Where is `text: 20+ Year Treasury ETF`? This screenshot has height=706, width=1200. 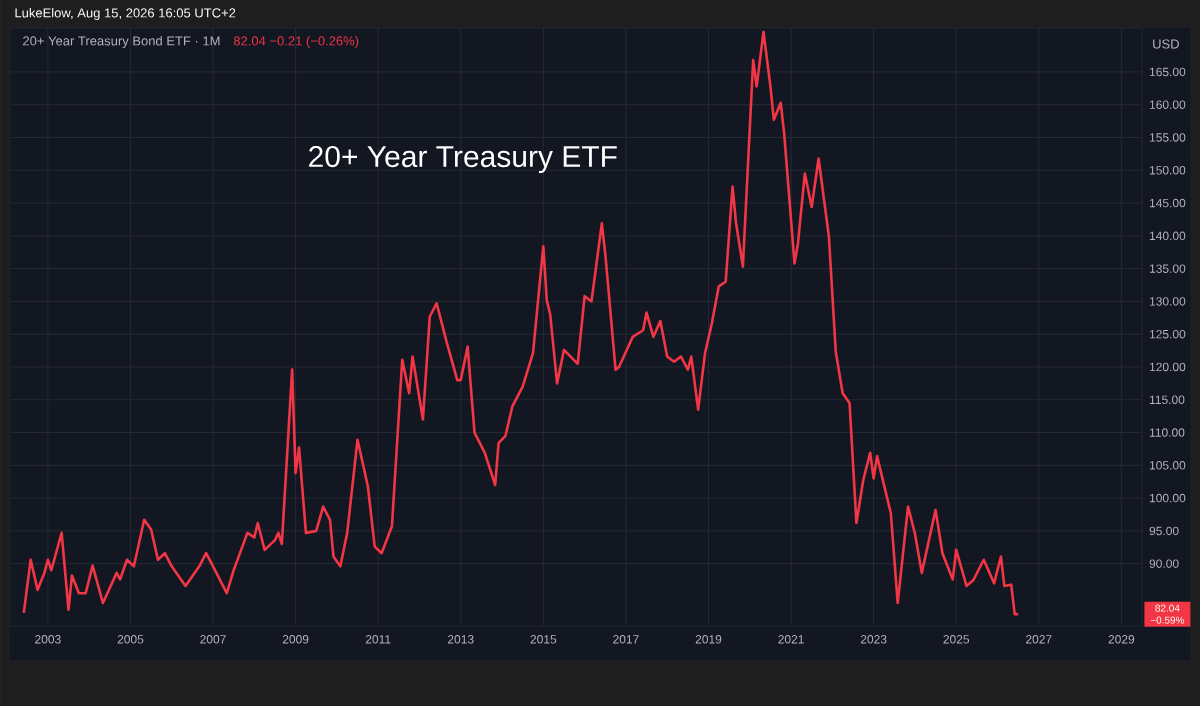
text: 20+ Year Treasury ETF is located at coordinates (463, 159).